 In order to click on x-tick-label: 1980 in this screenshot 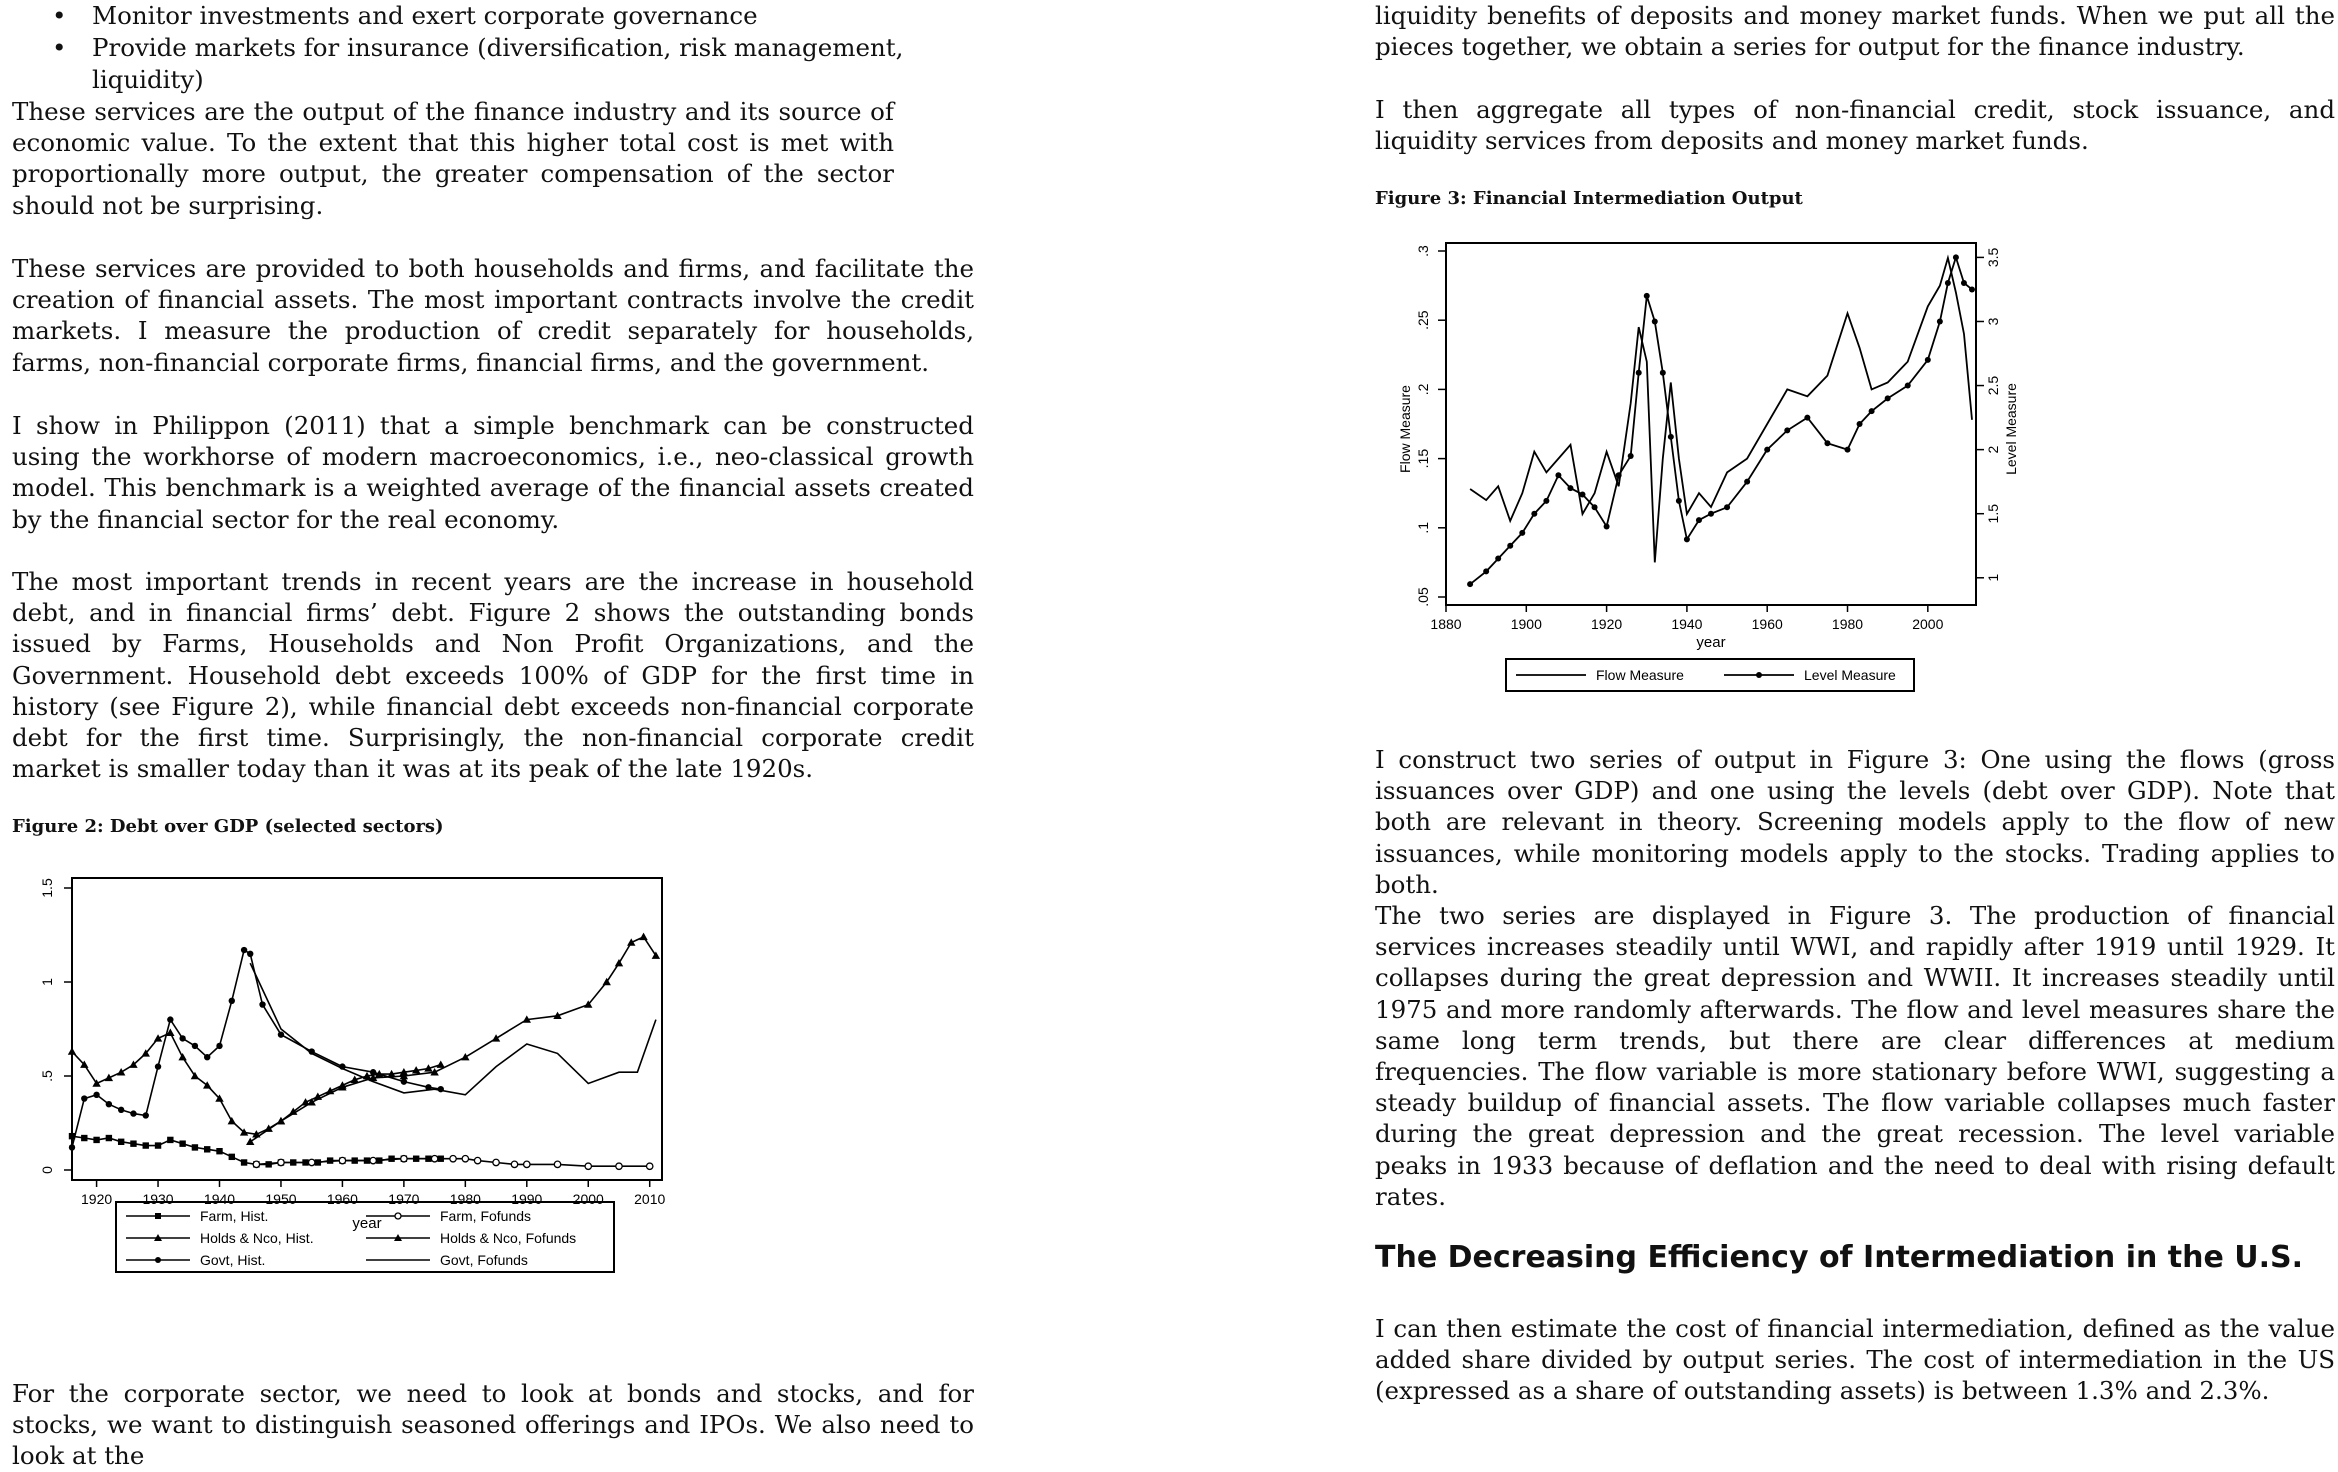, I will do `click(465, 1199)`.